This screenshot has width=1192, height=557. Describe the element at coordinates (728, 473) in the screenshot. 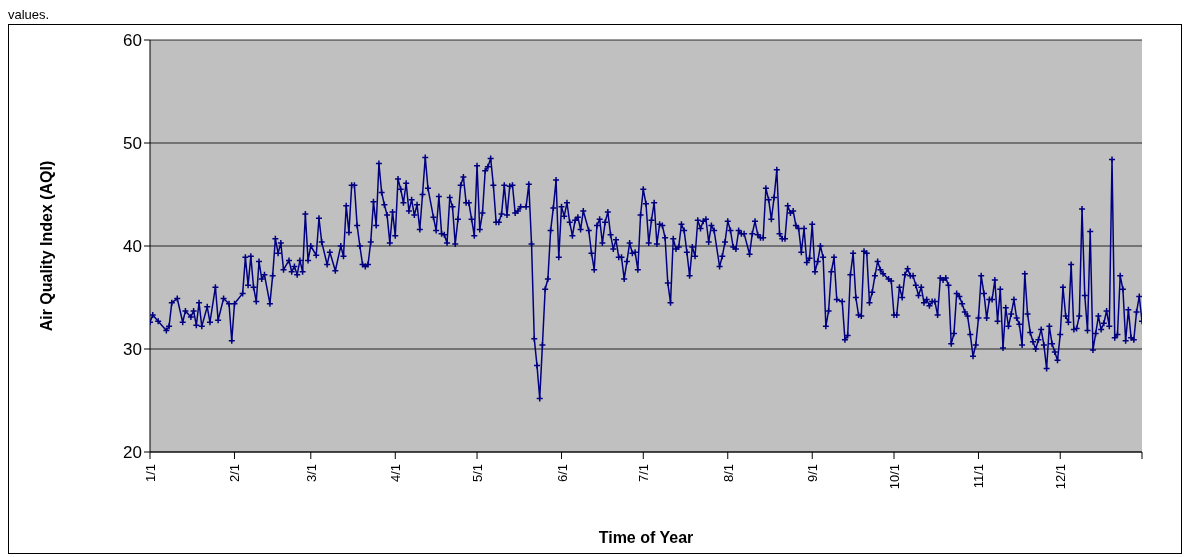

I see `x-tick-label: 8/1` at that location.